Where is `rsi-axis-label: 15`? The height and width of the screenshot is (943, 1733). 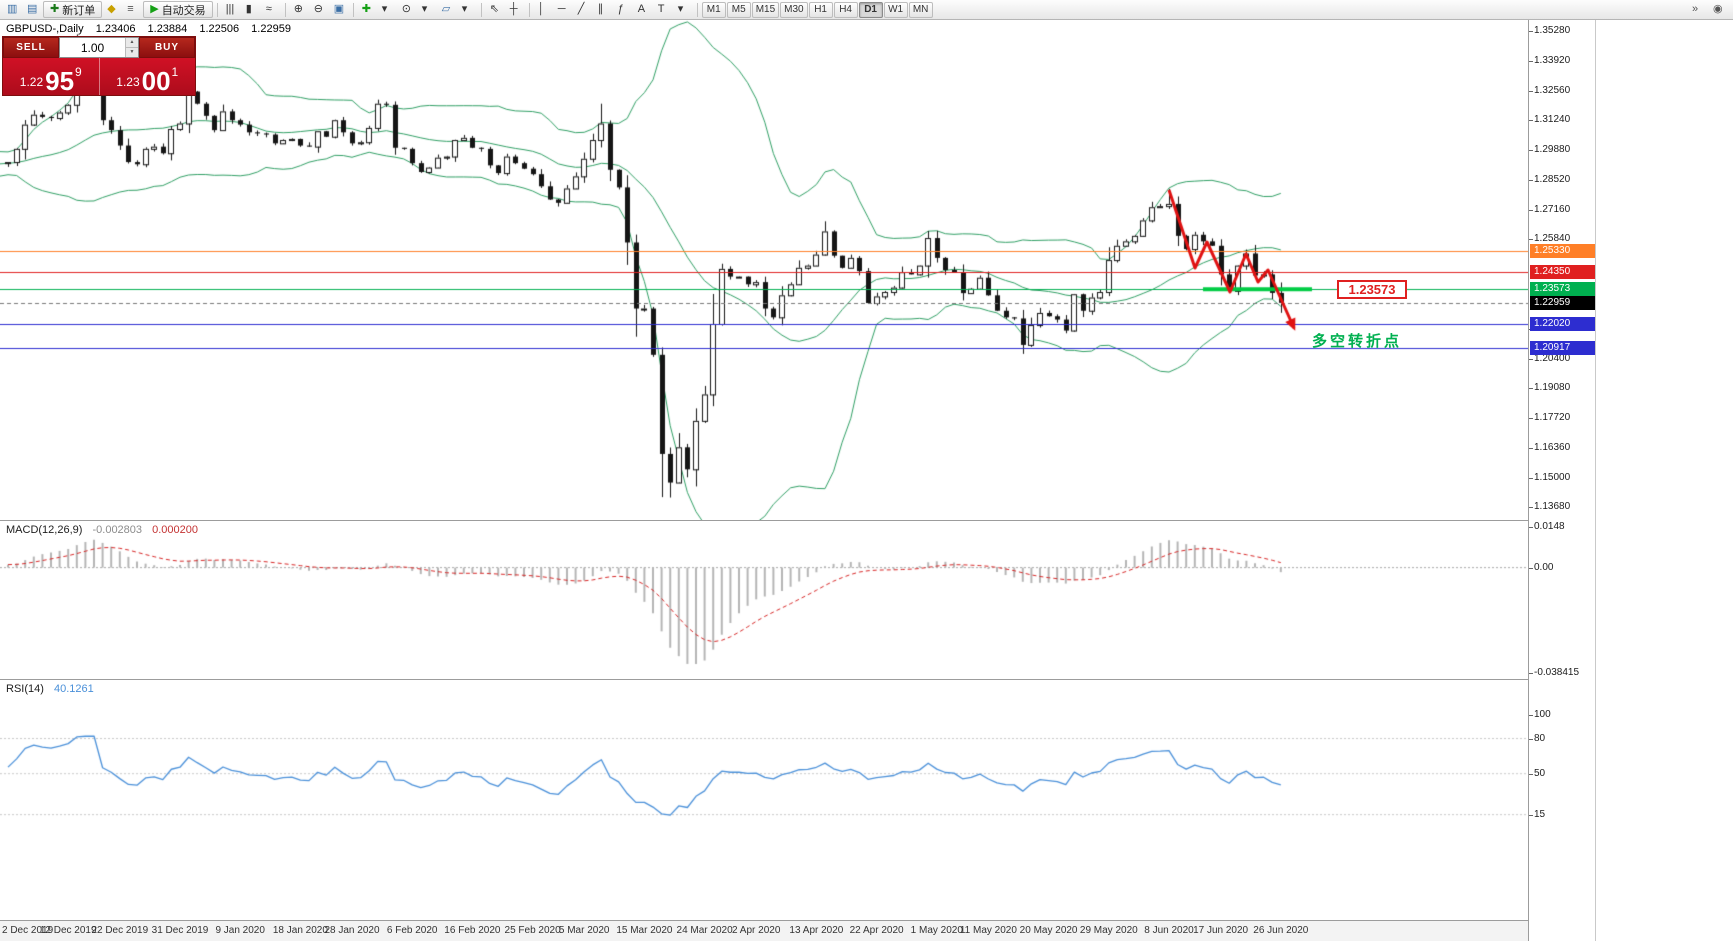 rsi-axis-label: 15 is located at coordinates (1537, 814).